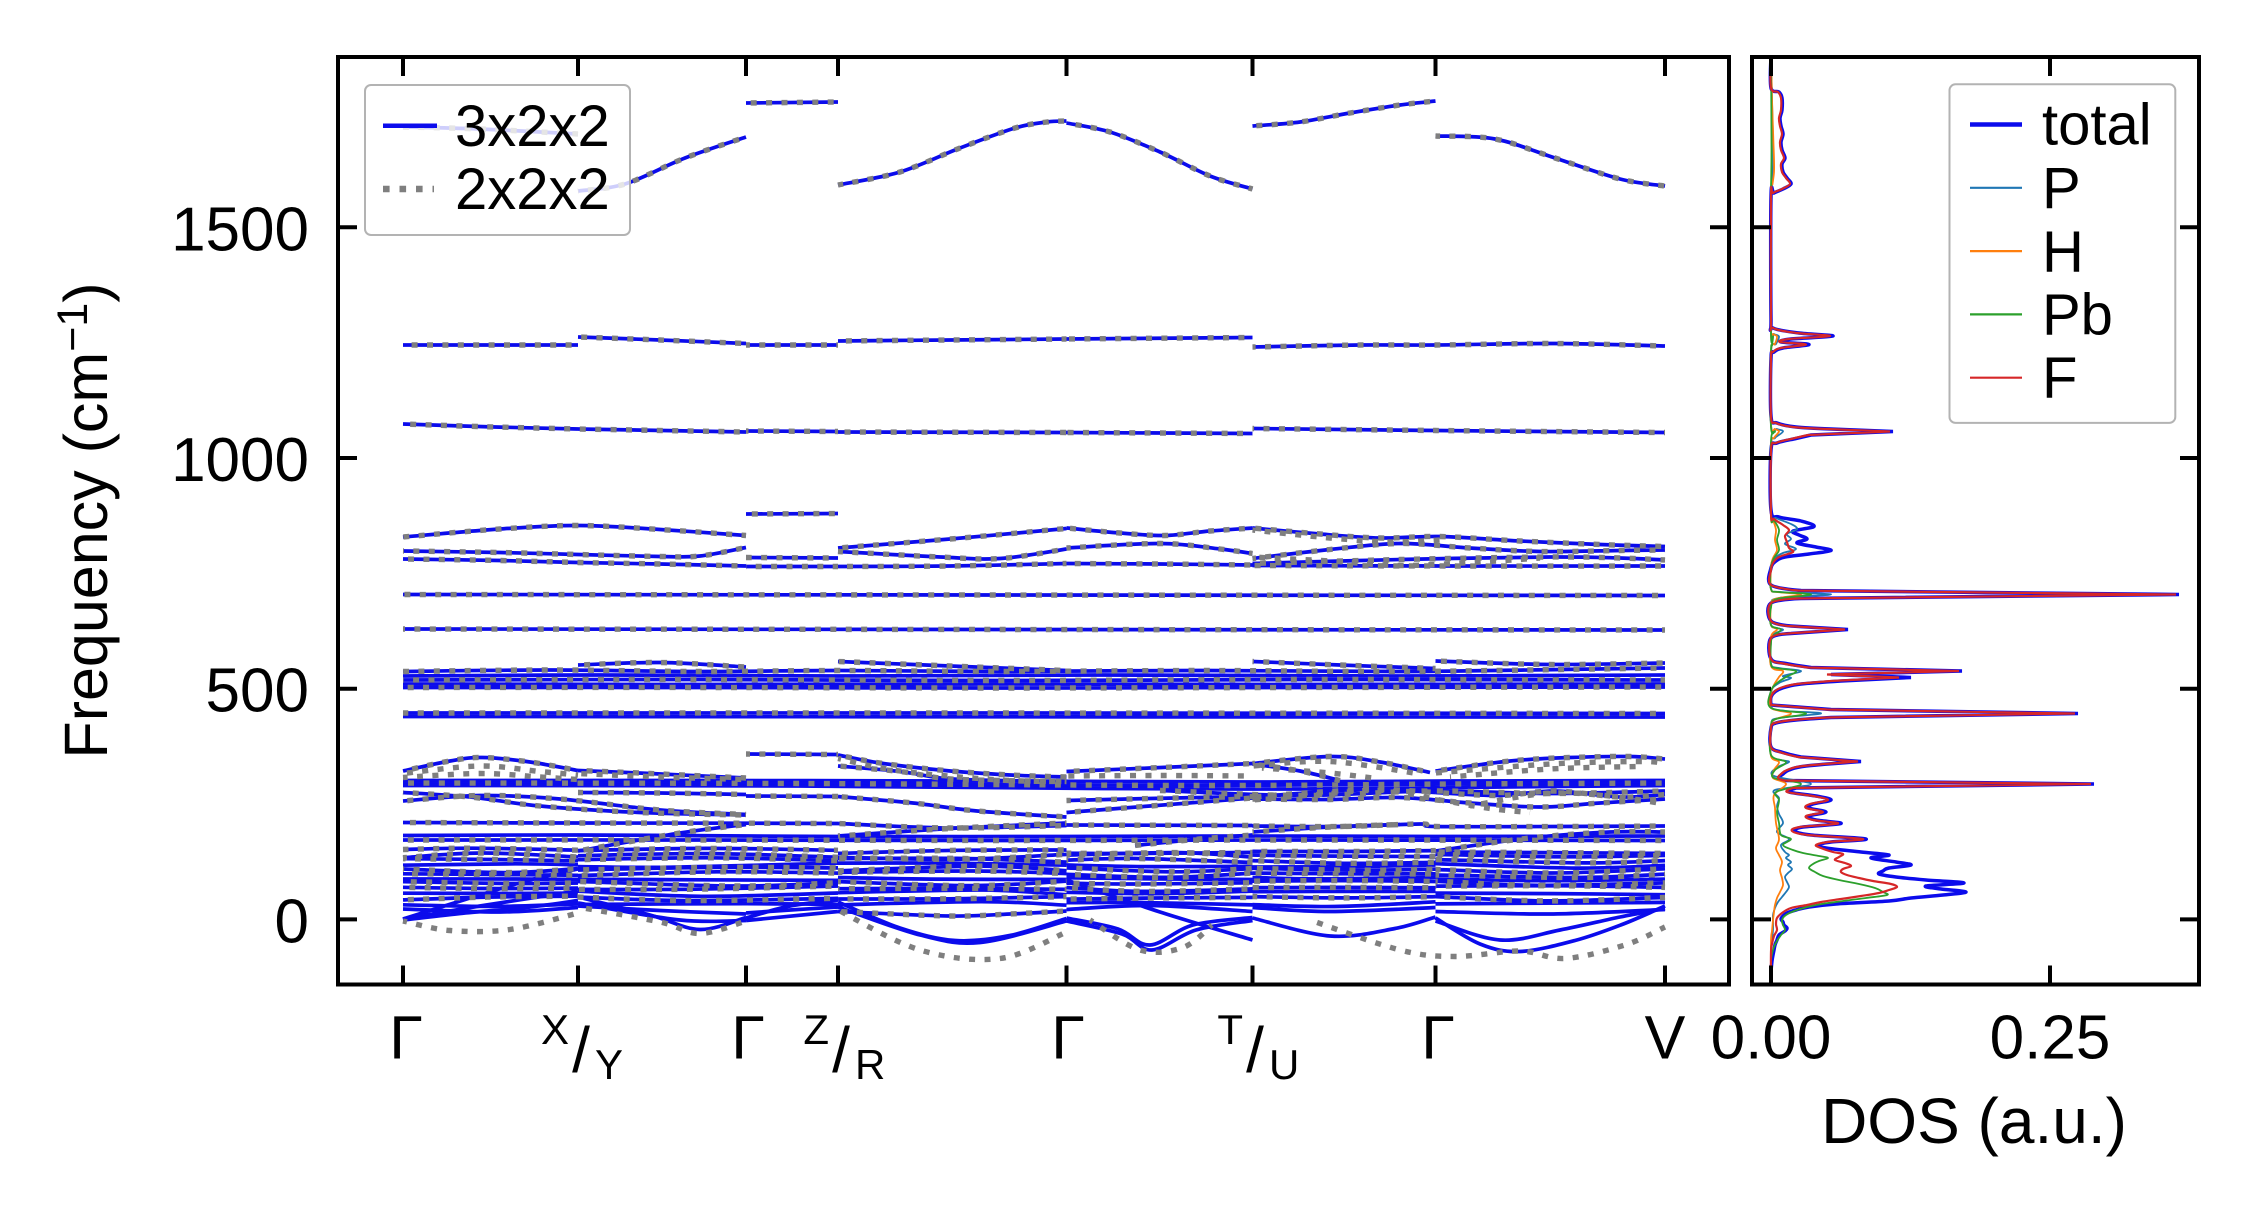  Describe the element at coordinates (532, 126) in the screenshot. I see `svg-text: 3x2x2` at that location.